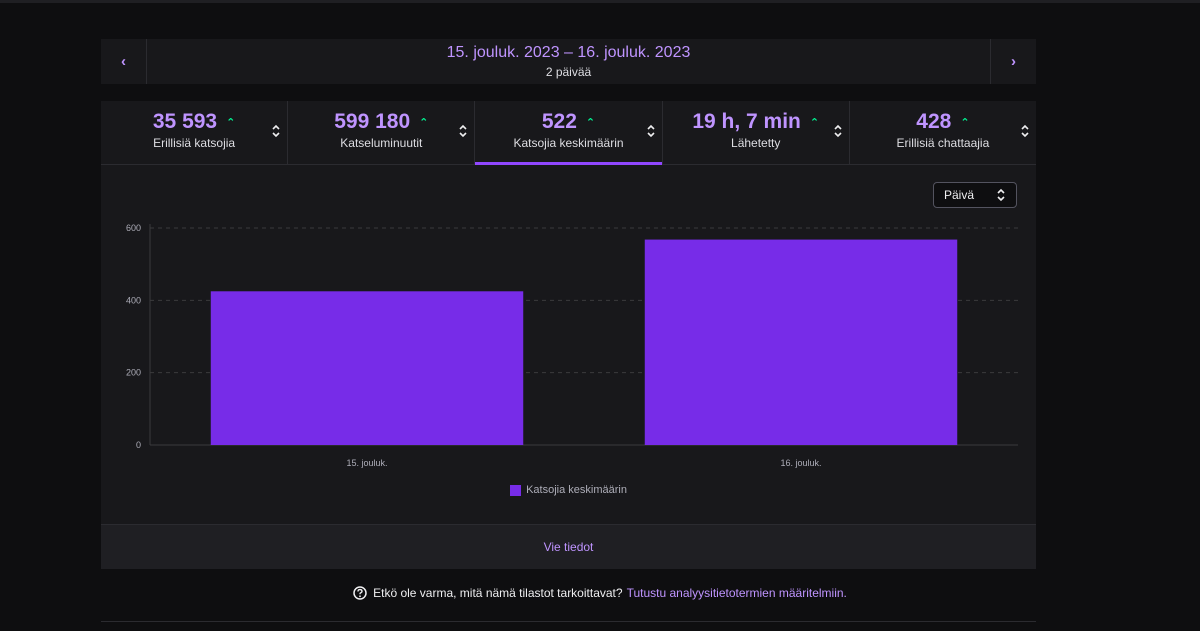 Image resolution: width=1200 pixels, height=631 pixels. I want to click on previous-range-button: ‹, so click(124, 61).